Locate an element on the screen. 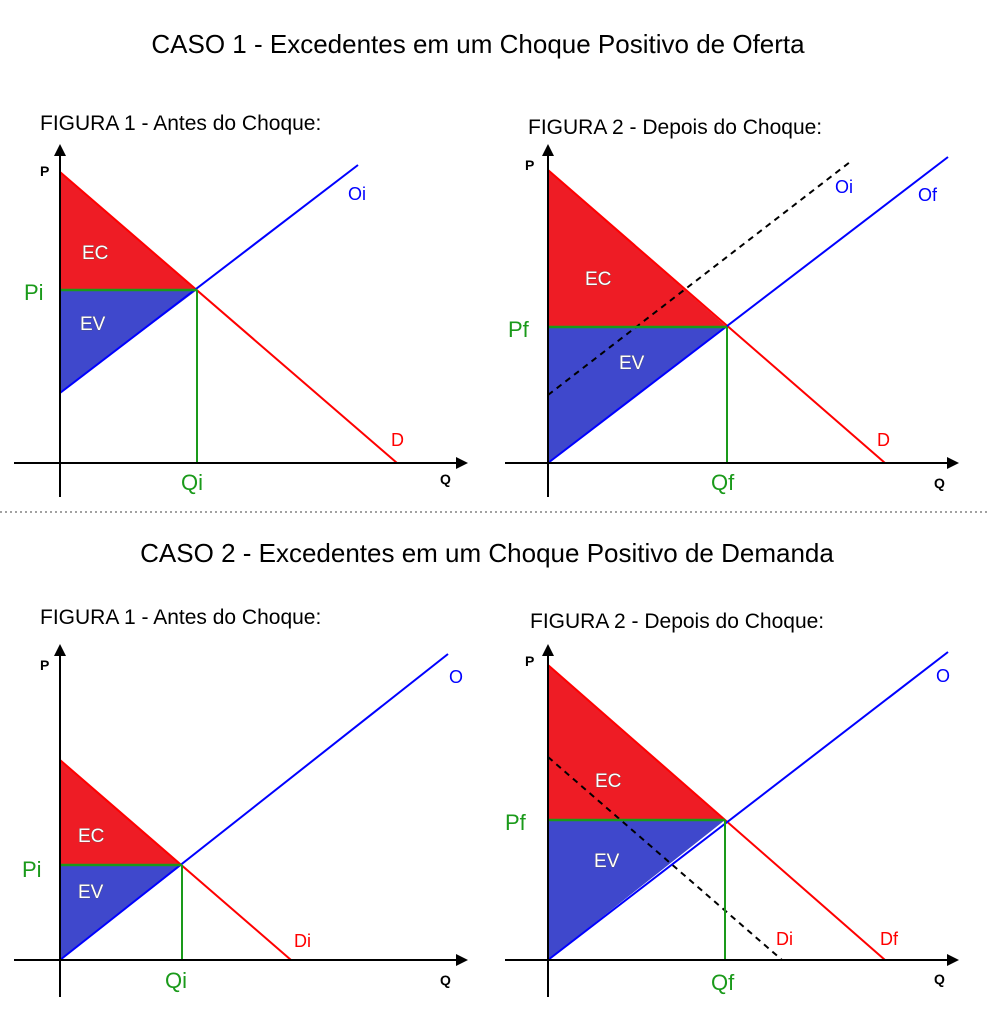 This screenshot has height=1024, width=990. old-supply-curve-label: Oi is located at coordinates (844, 187).